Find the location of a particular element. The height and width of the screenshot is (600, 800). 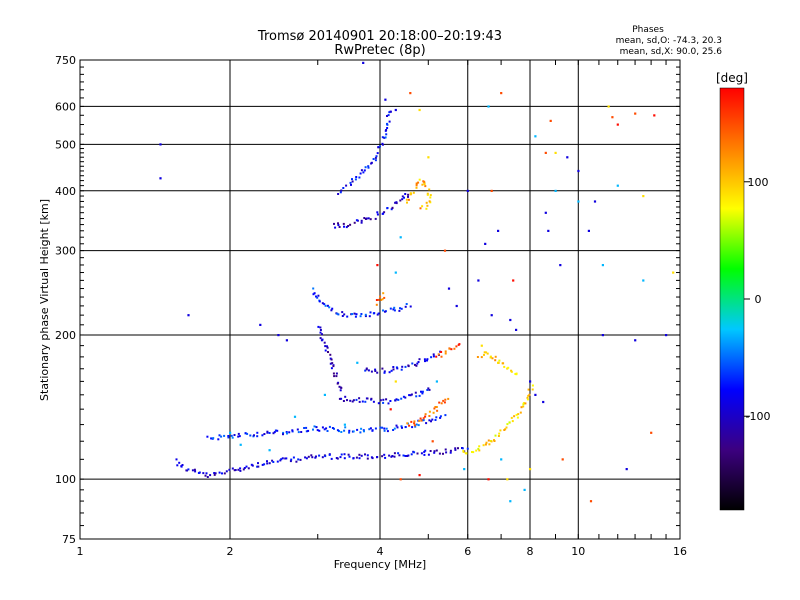

x-tick-label: 4 is located at coordinates (380, 551).